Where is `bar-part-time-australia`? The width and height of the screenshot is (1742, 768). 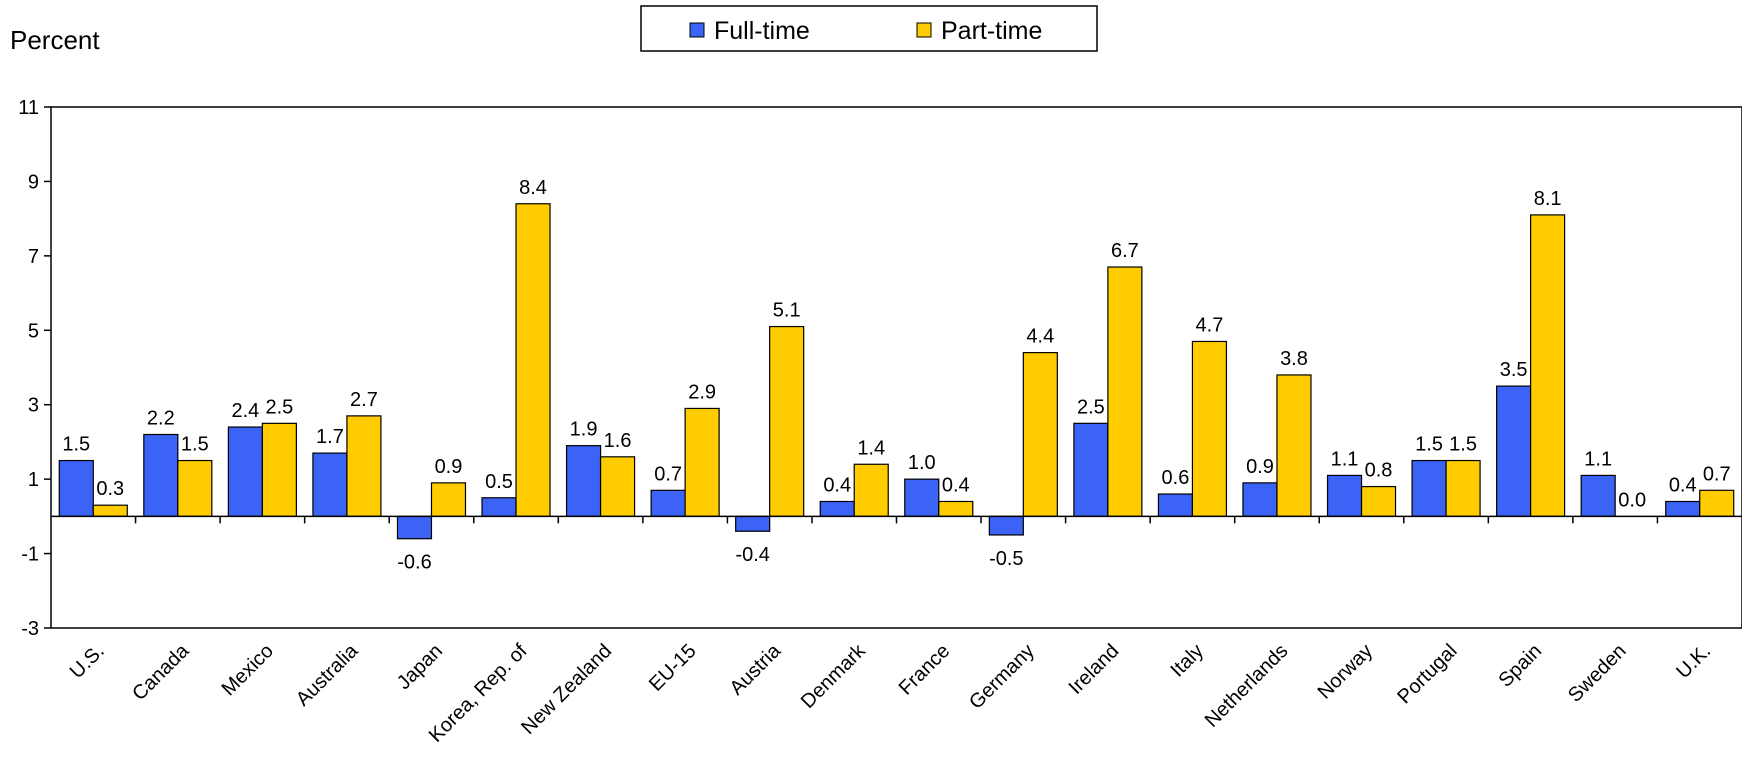 bar-part-time-australia is located at coordinates (364, 466).